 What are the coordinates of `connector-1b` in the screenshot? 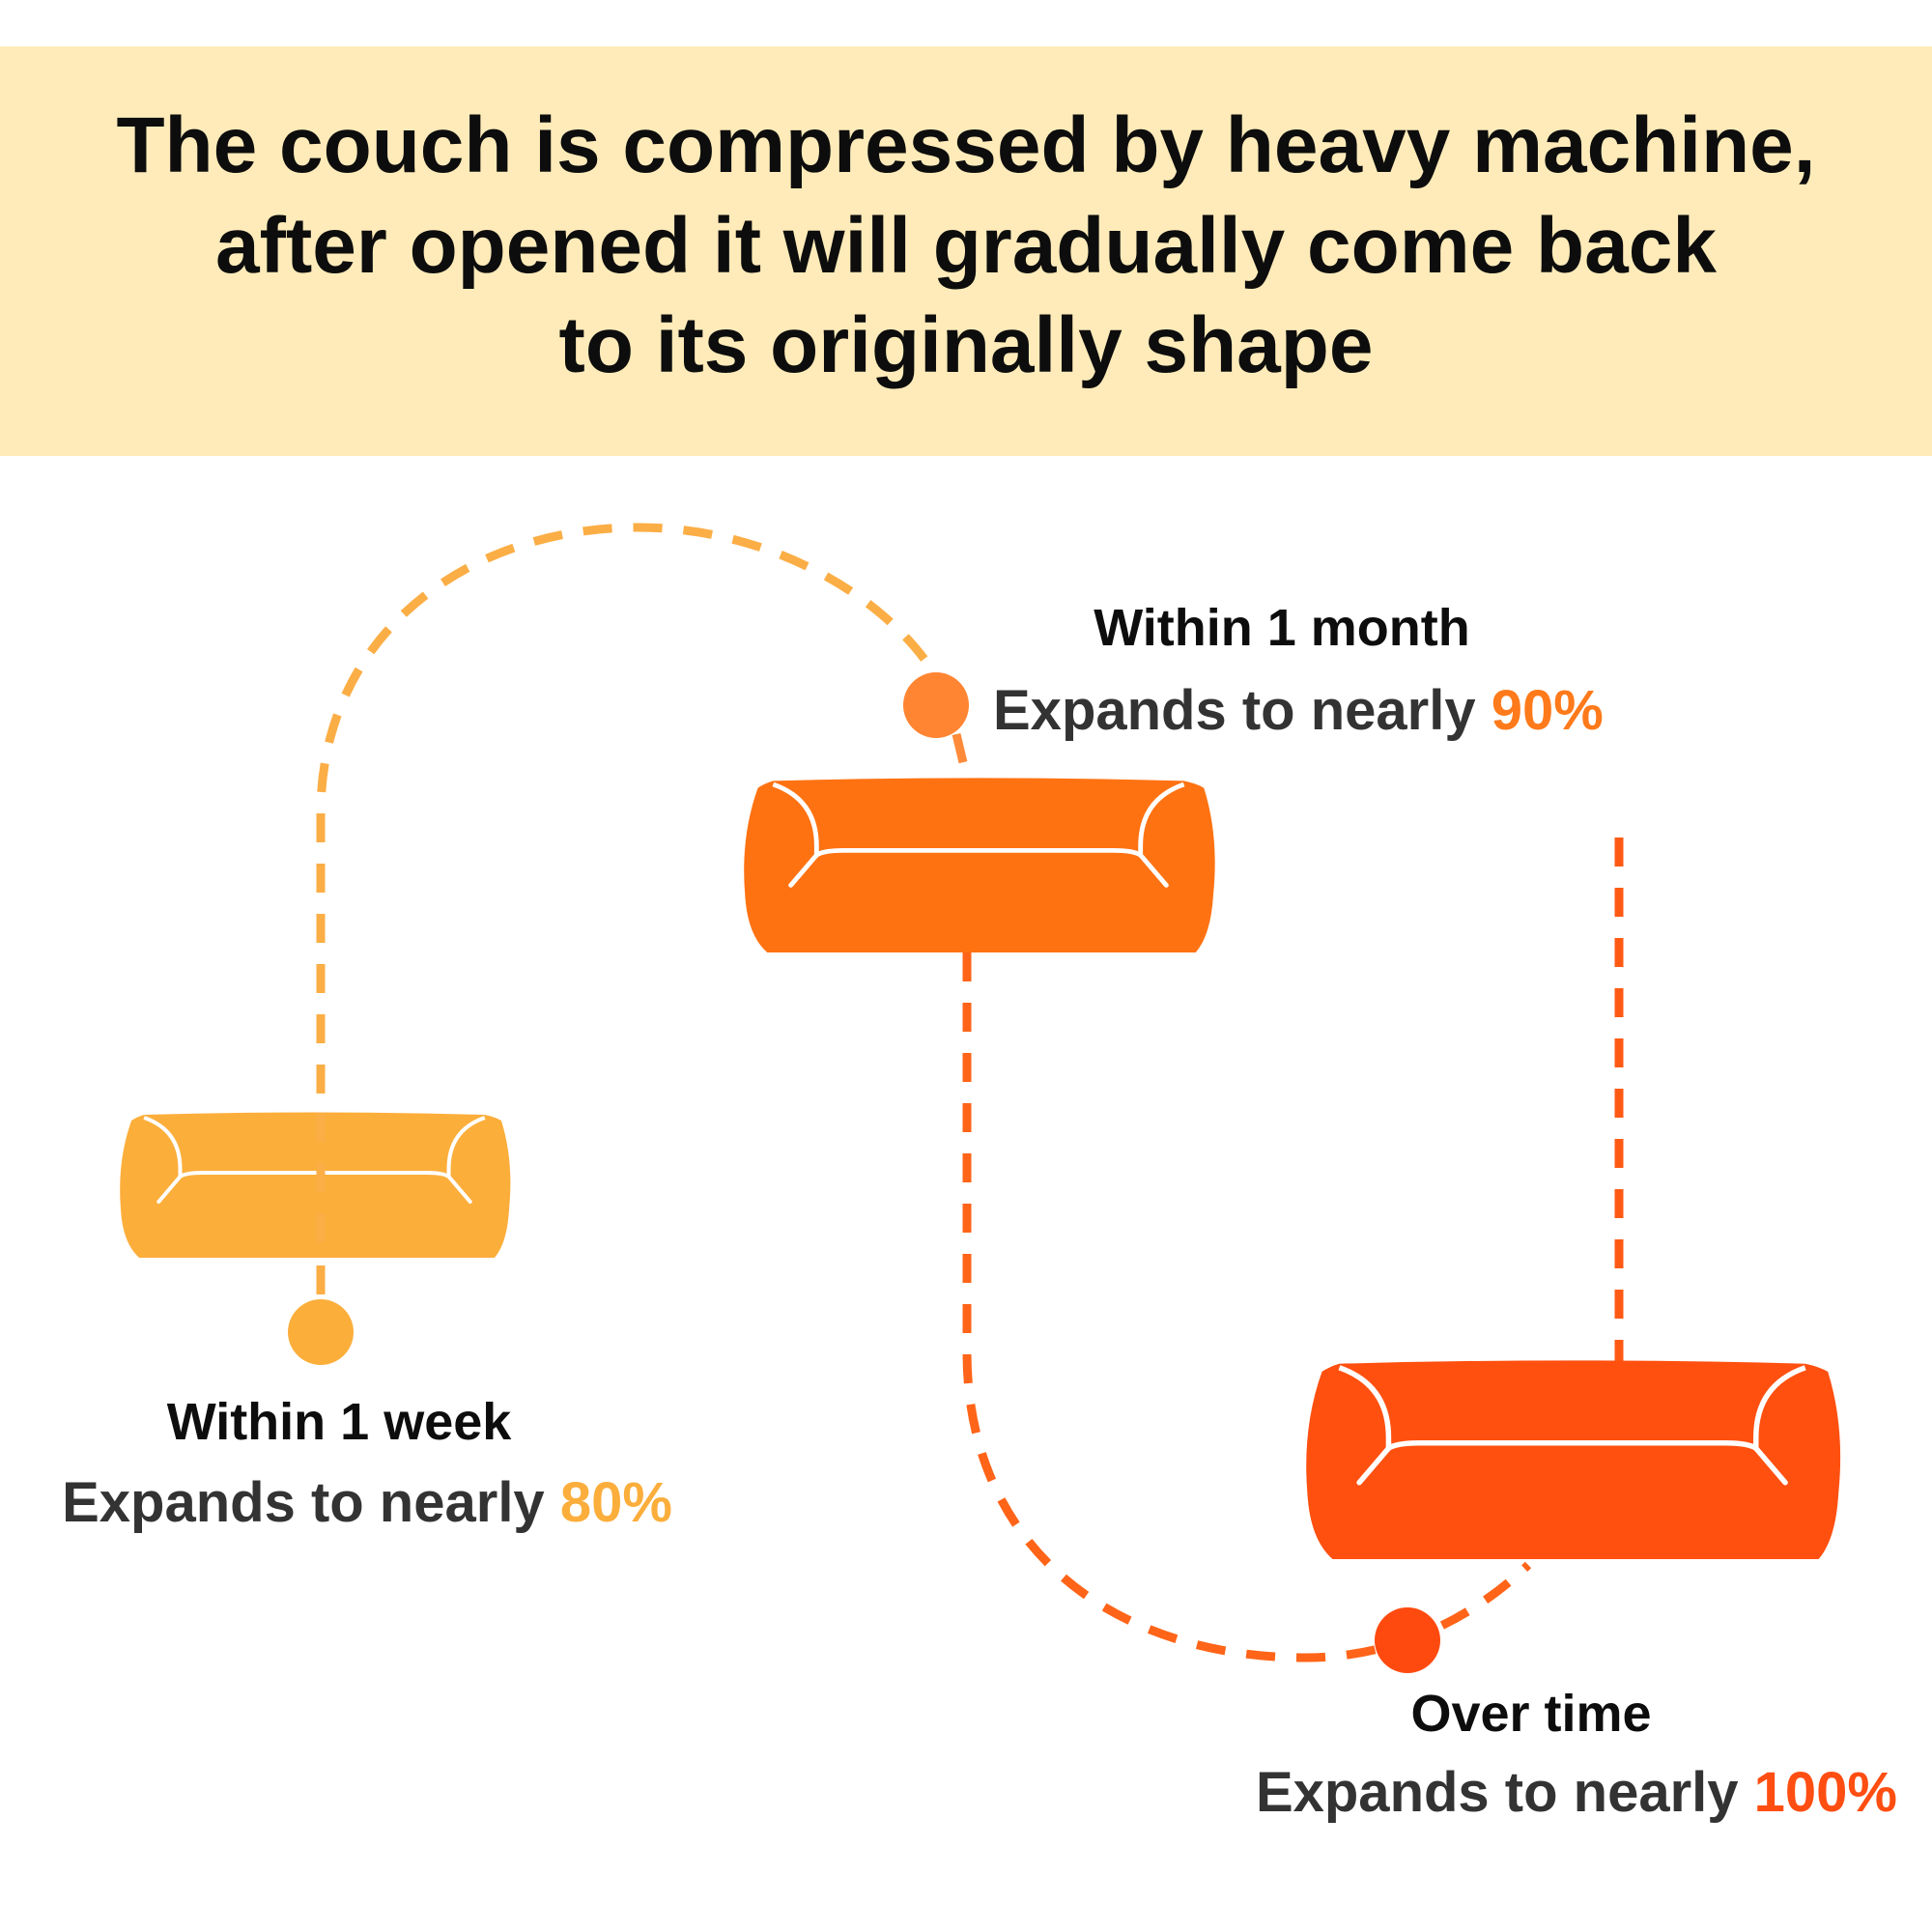 It's located at (962, 756).